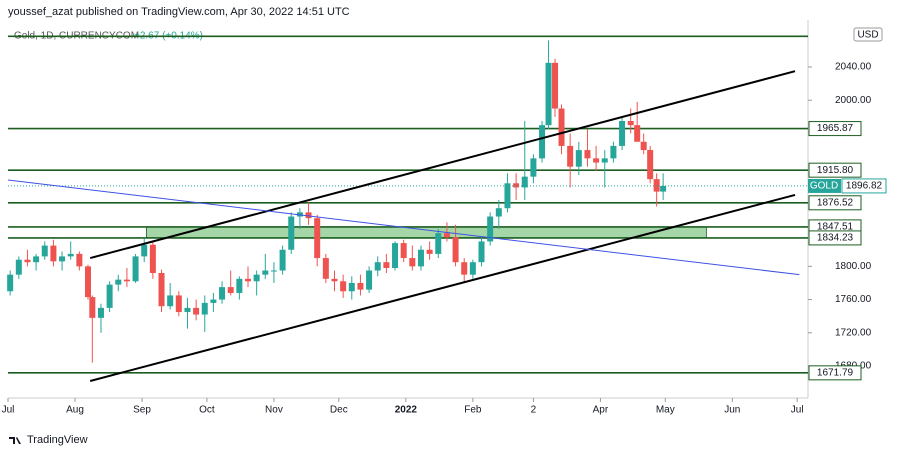 This screenshot has height=458, width=900. I want to click on level-label: 1671.79, so click(835, 372).